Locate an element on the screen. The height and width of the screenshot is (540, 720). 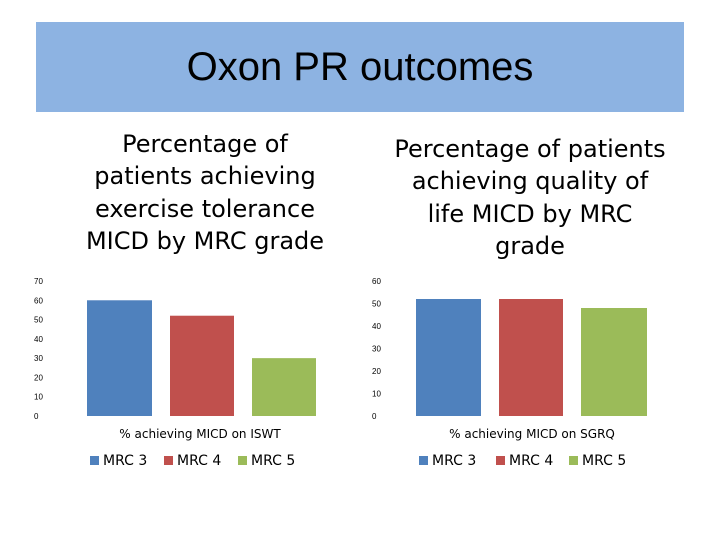
slide-title: Oxon PR outcomes is located at coordinates (360, 66).